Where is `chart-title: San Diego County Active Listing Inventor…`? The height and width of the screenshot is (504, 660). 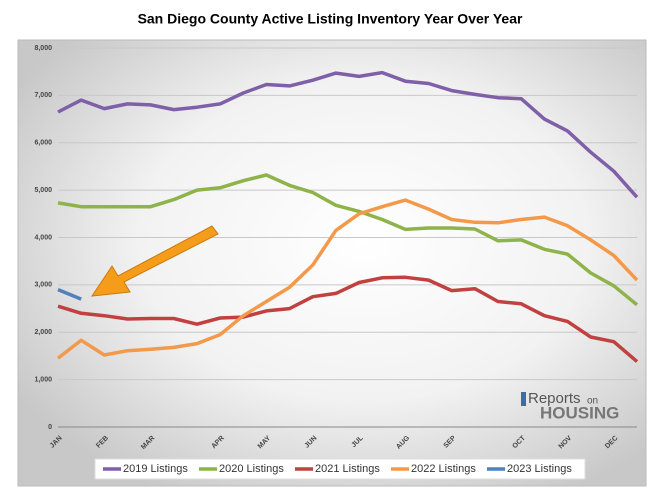 chart-title: San Diego County Active Listing Inventor… is located at coordinates (330, 19).